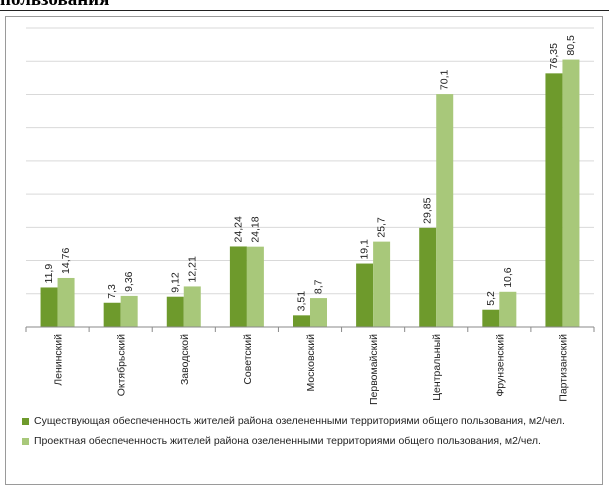 Image resolution: width=609 pixels, height=488 pixels. Describe the element at coordinates (185, 359) in the screenshot. I see `category-label: Заводской` at that location.